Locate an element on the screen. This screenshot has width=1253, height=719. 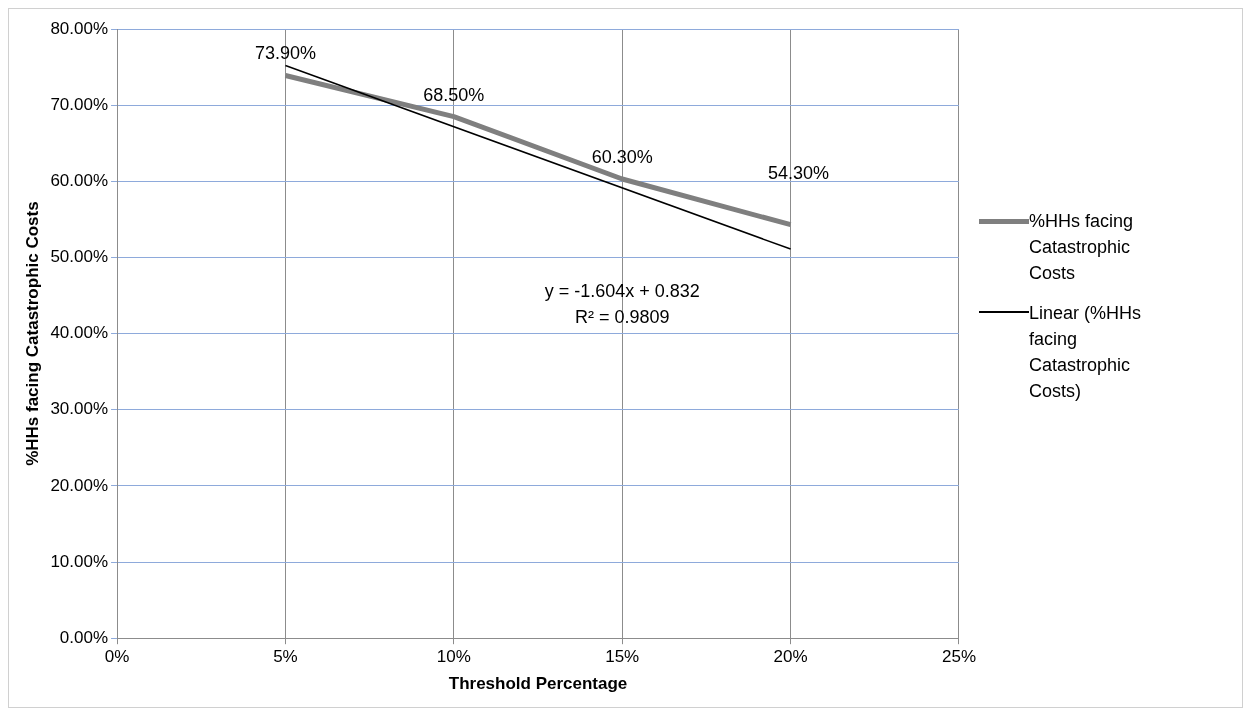
data-label: 60.30% is located at coordinates (622, 156).